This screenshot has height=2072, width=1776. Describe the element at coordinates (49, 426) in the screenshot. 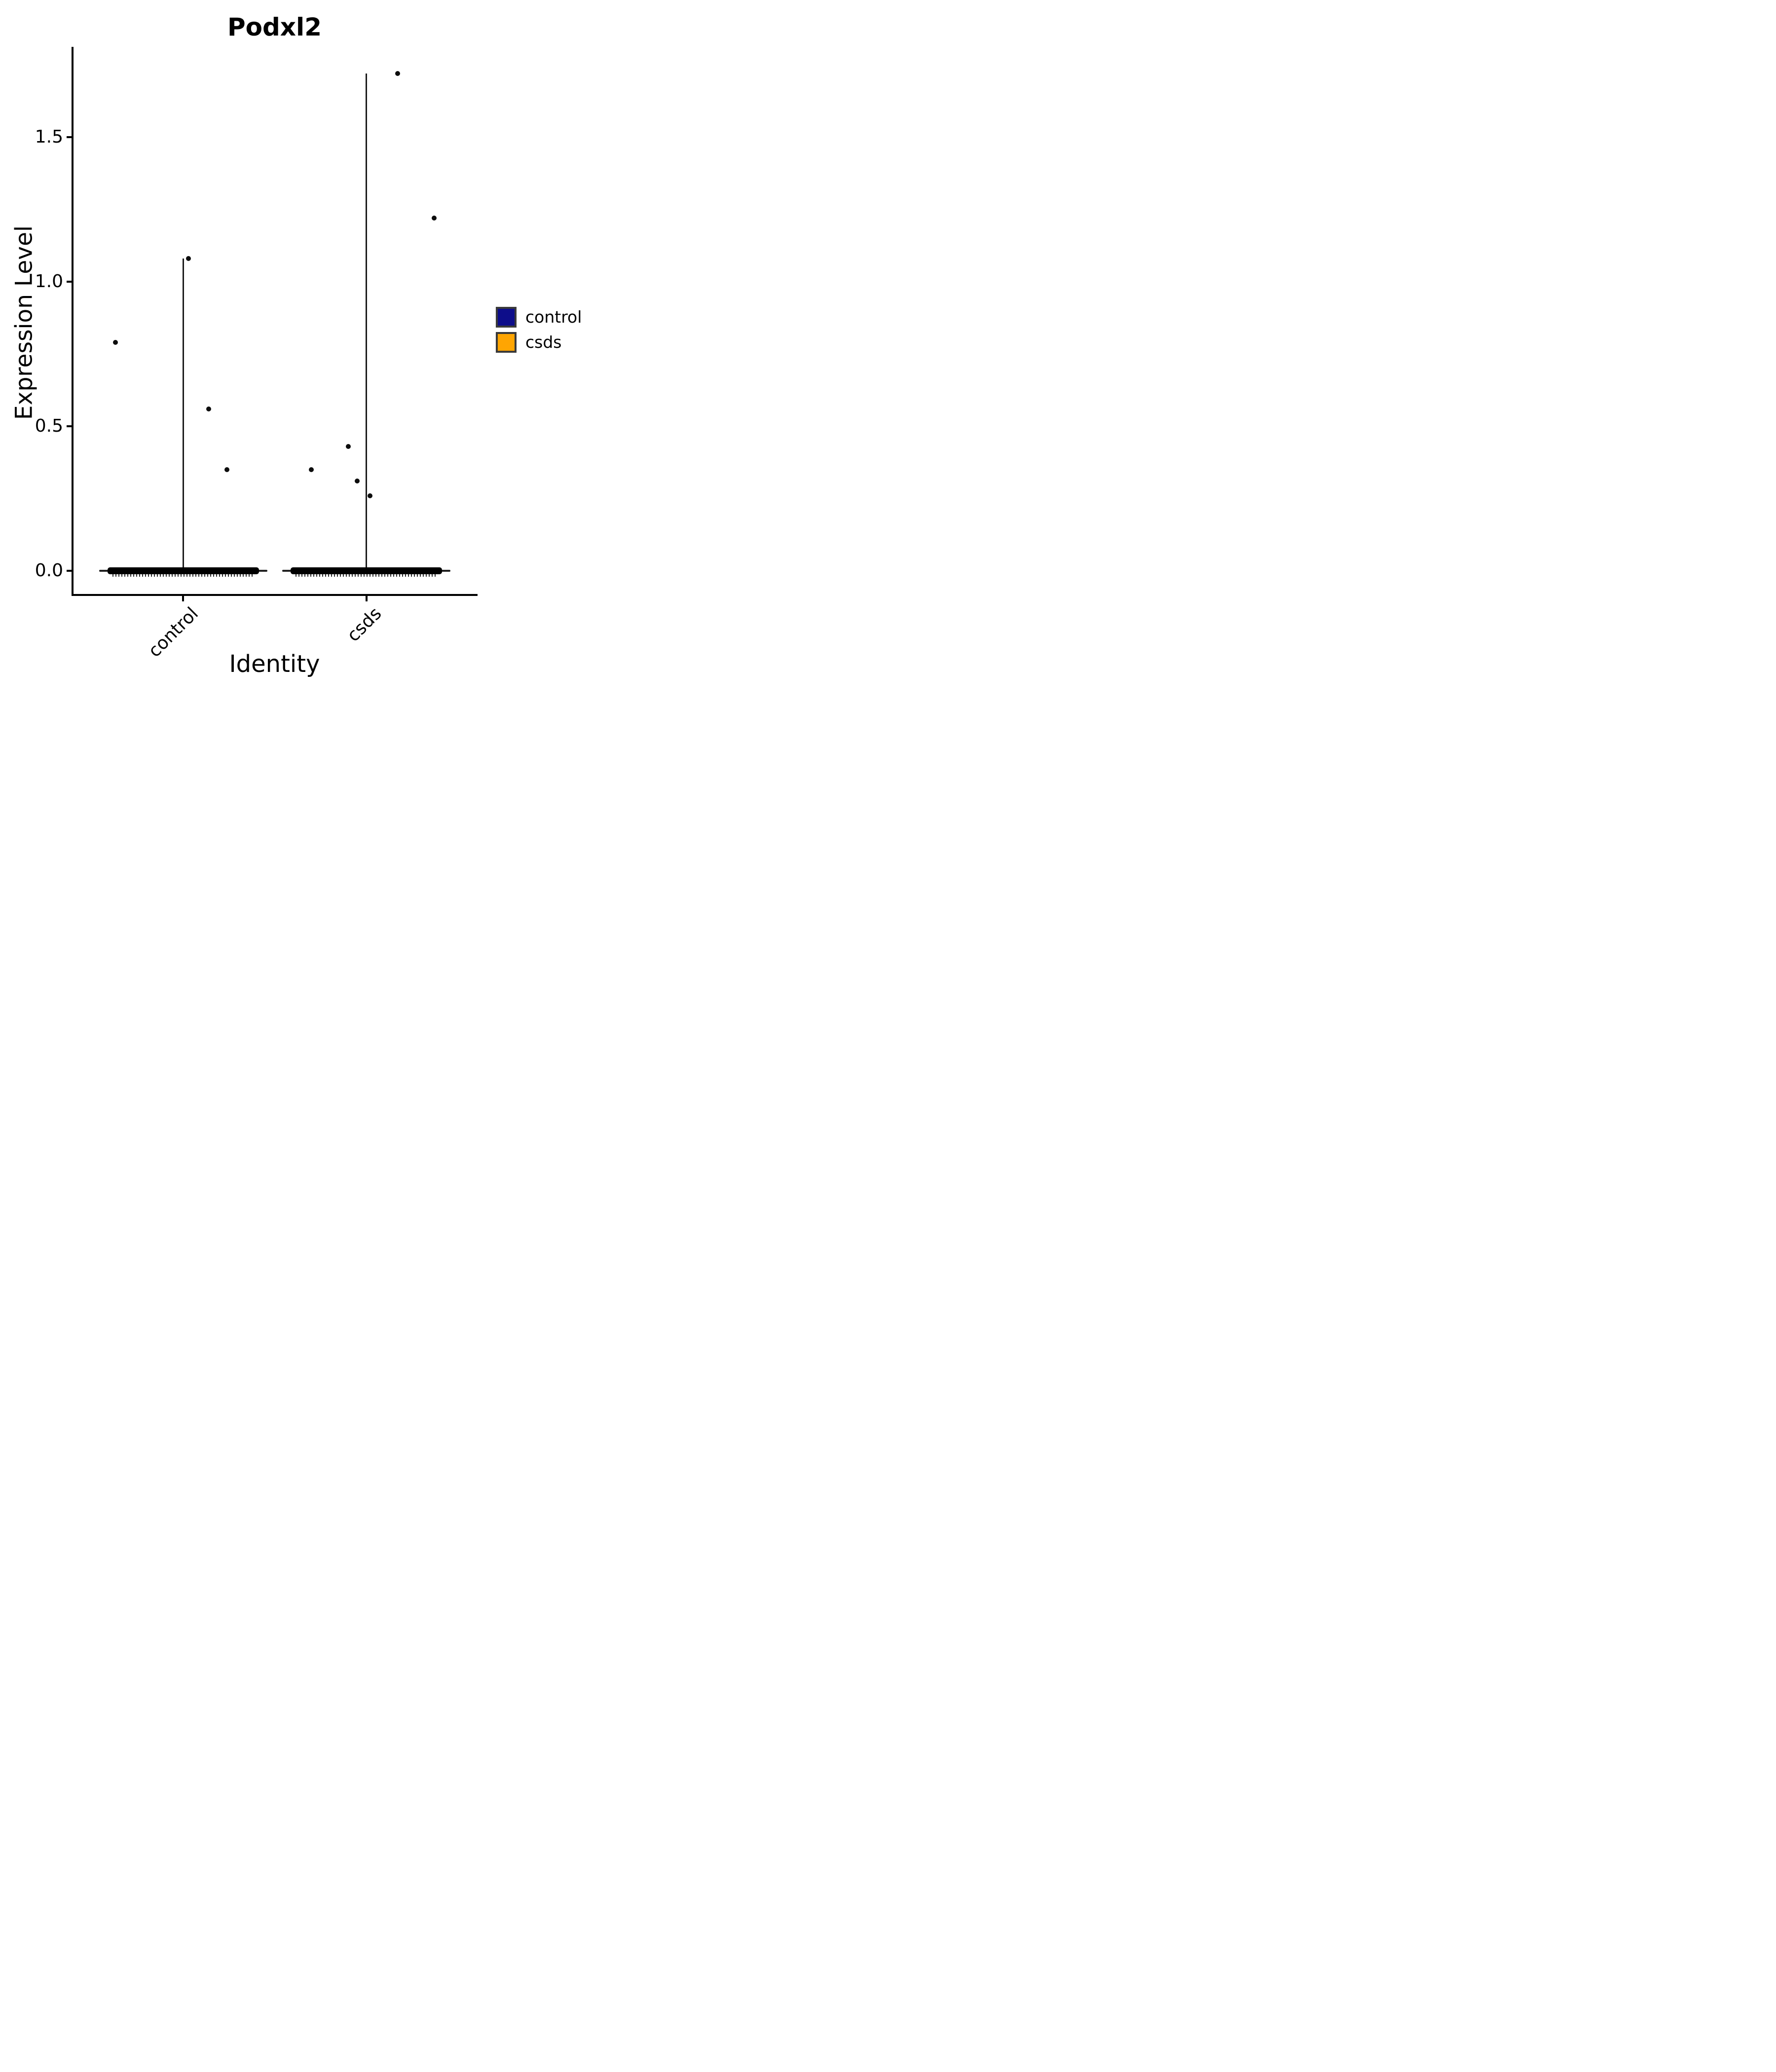

I see `y-tick-label: 0.5` at that location.